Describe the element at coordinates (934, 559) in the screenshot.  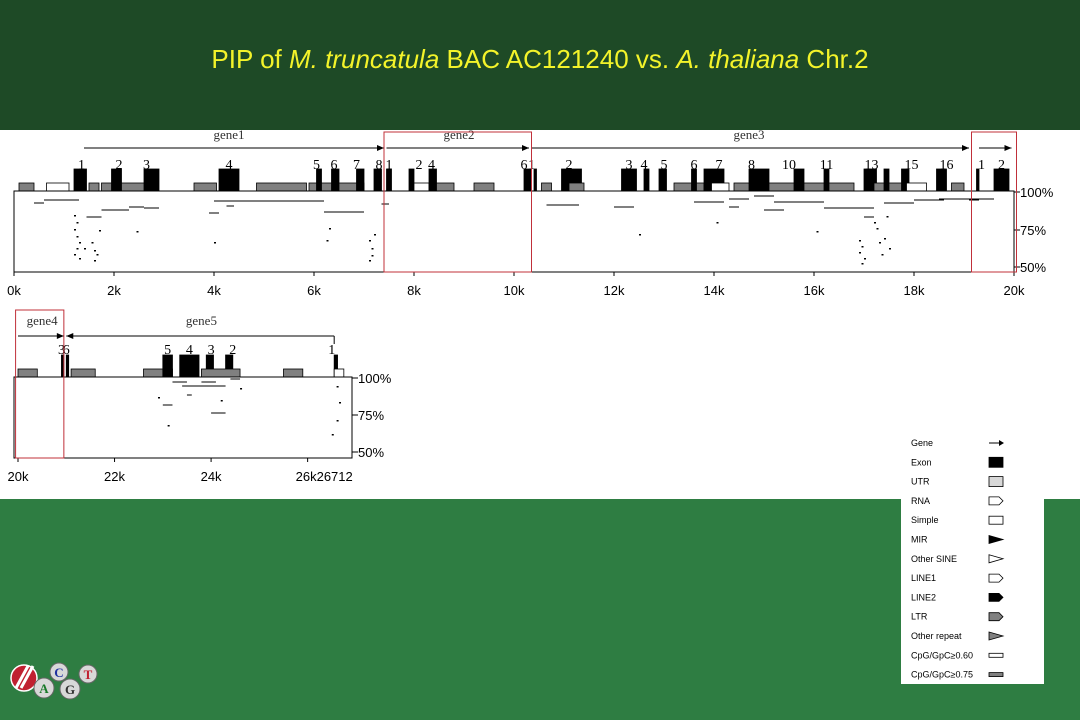
I see `legend-item-label: Other SINE` at that location.